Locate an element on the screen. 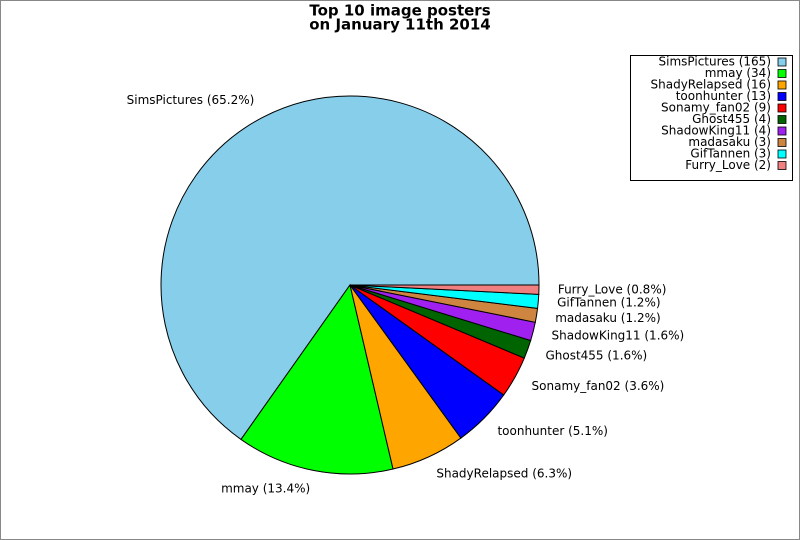  legend-box is located at coordinates (711, 118).